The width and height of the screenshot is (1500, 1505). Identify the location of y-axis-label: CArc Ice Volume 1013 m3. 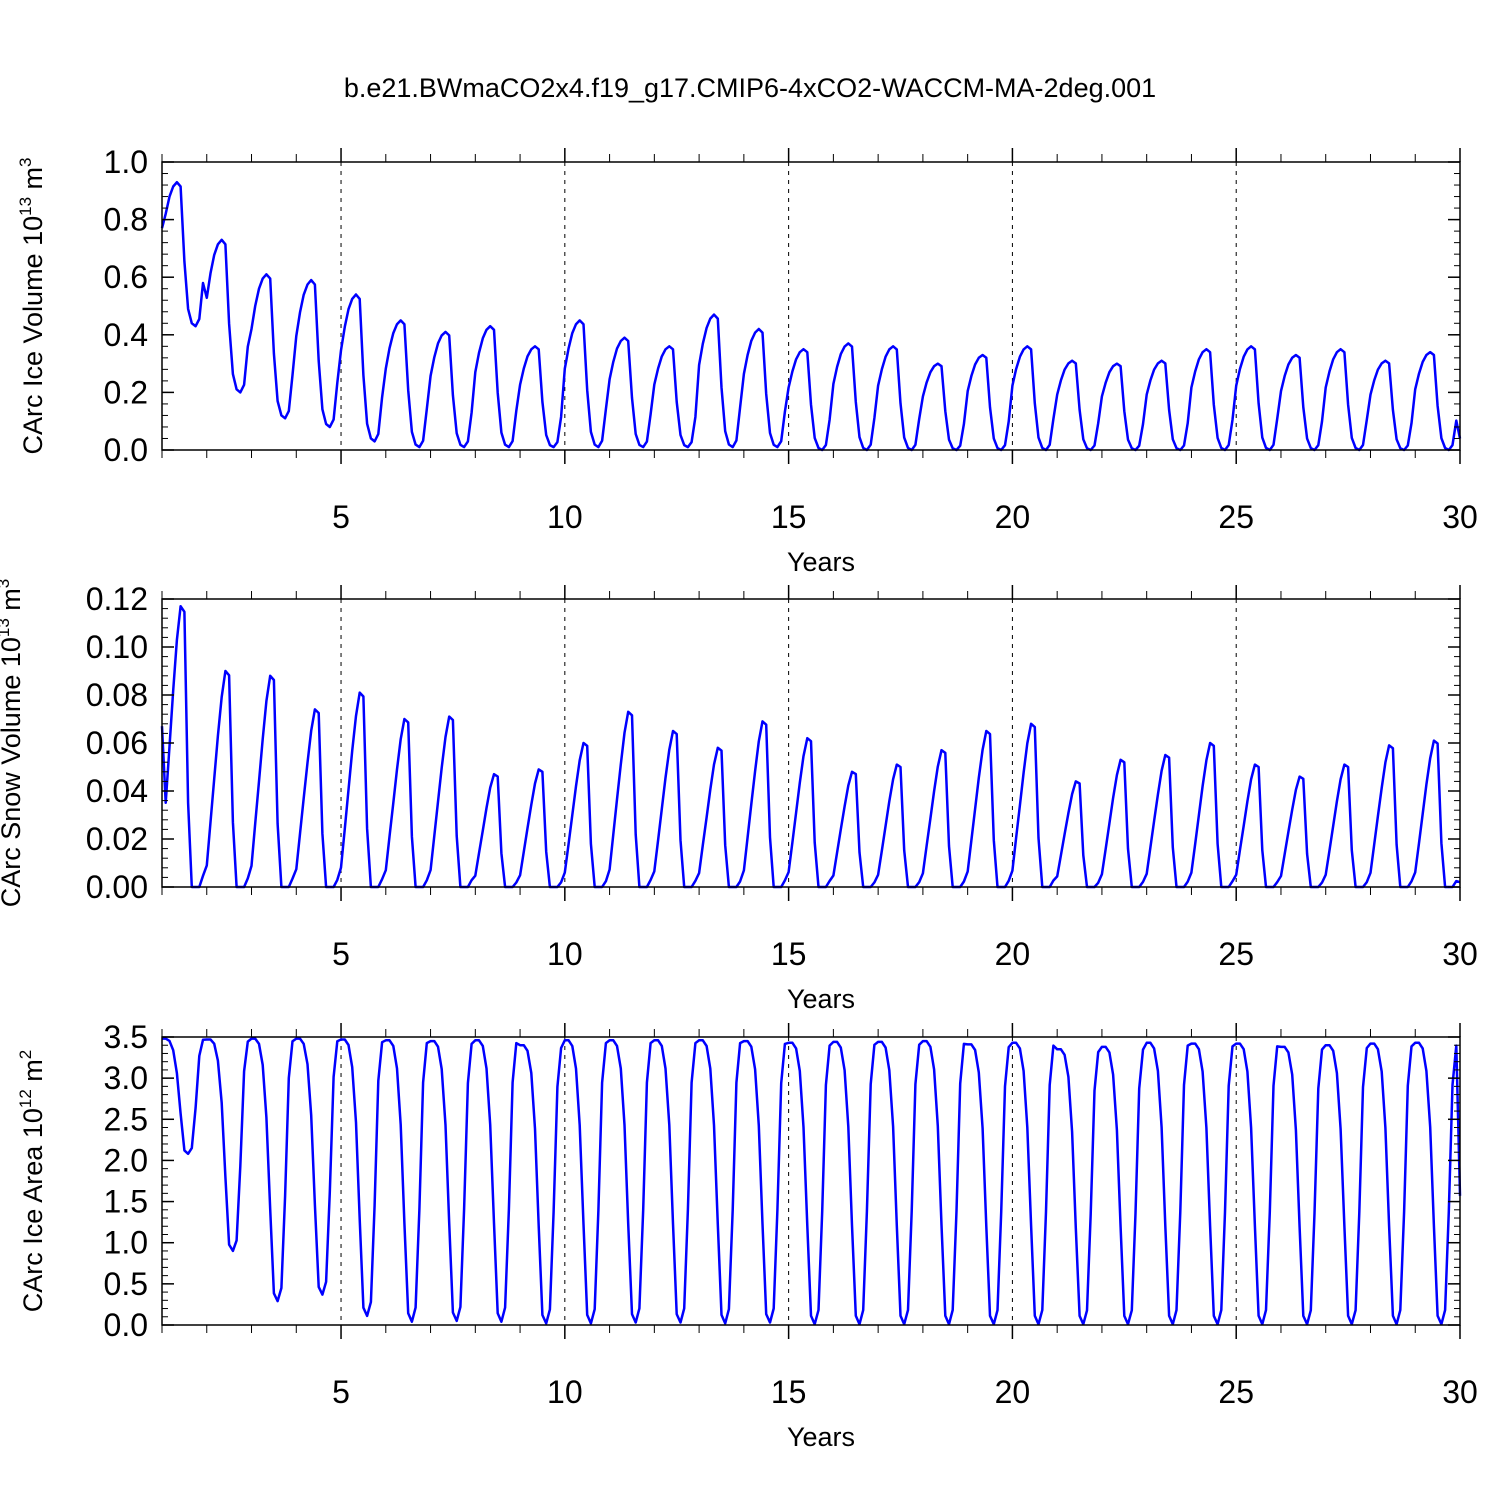
(32, 305).